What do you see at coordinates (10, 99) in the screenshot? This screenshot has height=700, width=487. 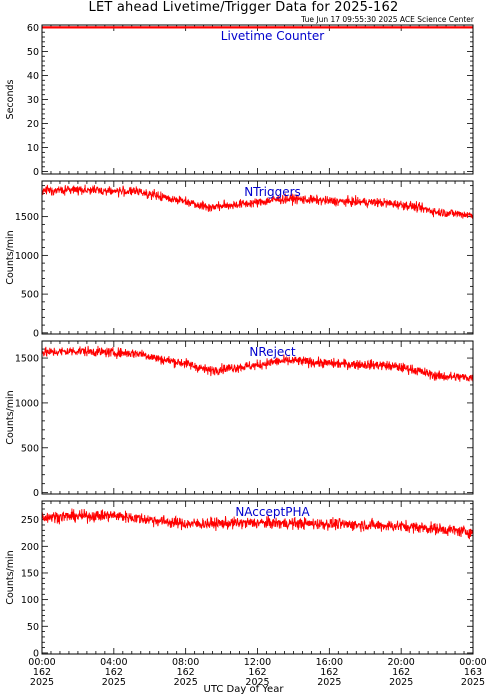 I see `y-axis-label: Seconds` at bounding box center [10, 99].